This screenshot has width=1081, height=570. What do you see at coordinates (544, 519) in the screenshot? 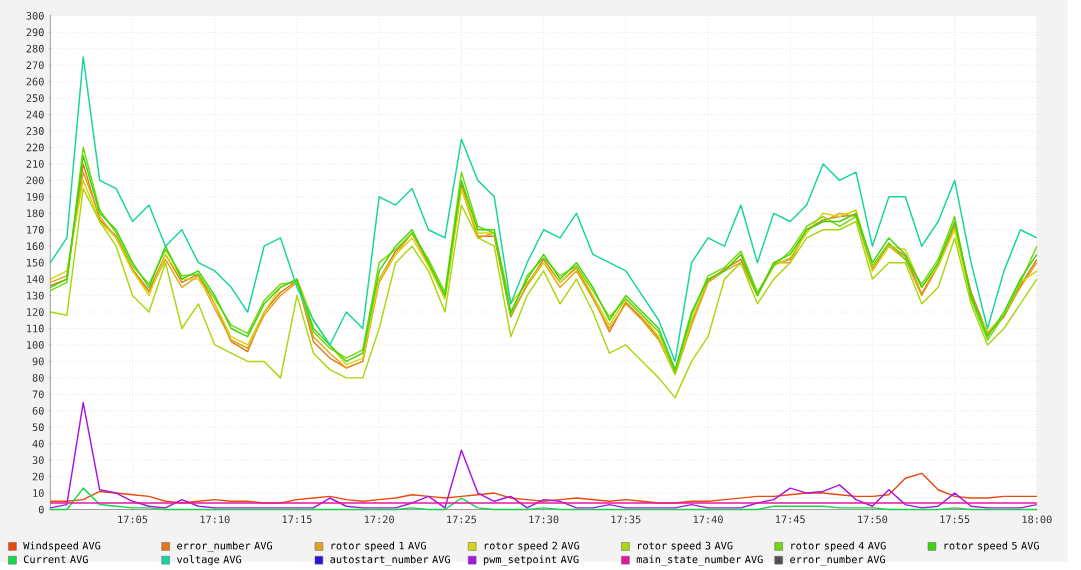
I see `x-tick-label: 17:30` at bounding box center [544, 519].